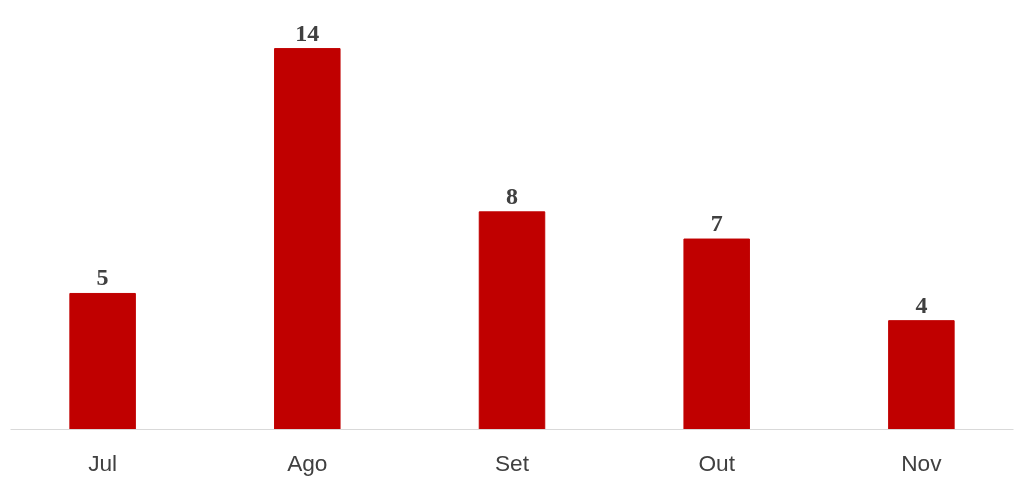  I want to click on x-tick-label: Out, so click(717, 462).